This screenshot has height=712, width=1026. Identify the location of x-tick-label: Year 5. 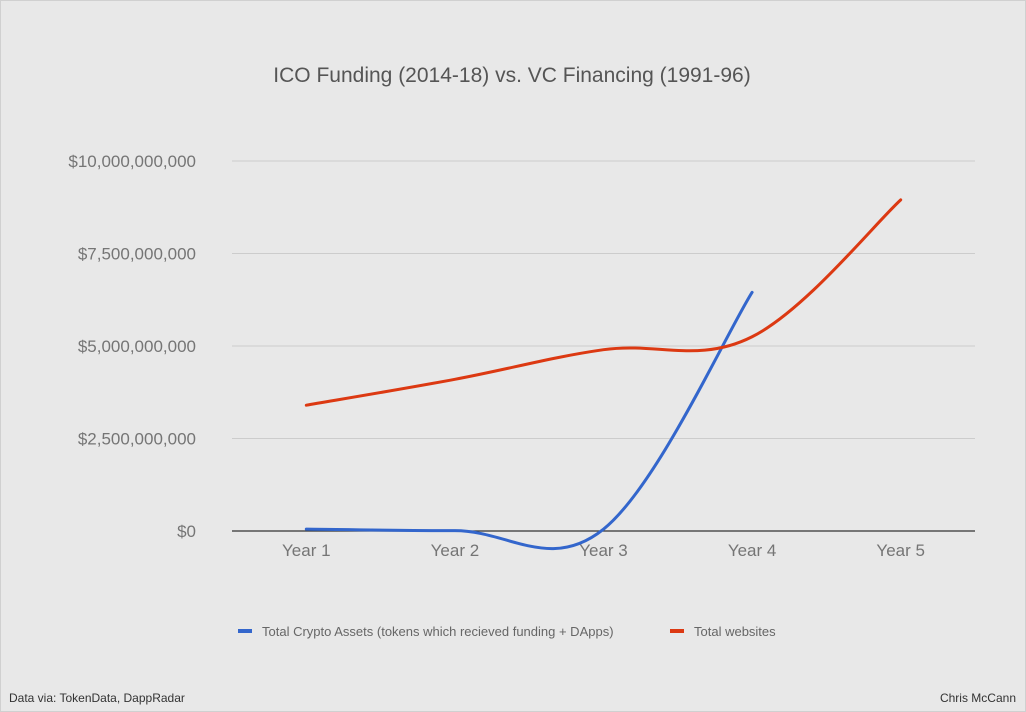
(900, 550).